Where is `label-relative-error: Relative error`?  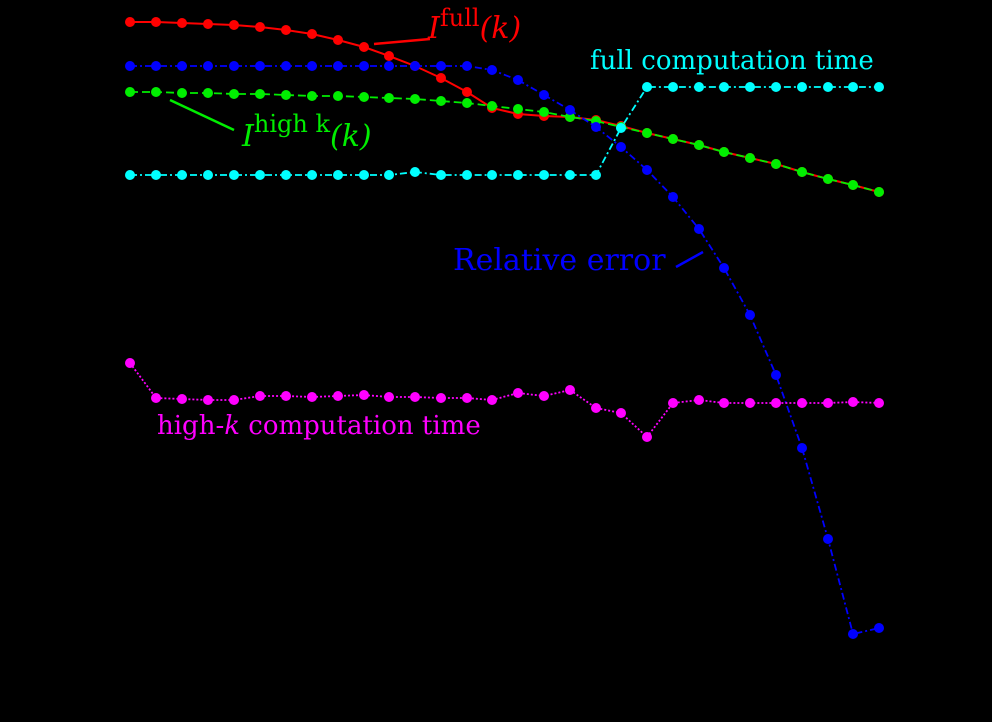 label-relative-error: Relative error is located at coordinates (559, 260).